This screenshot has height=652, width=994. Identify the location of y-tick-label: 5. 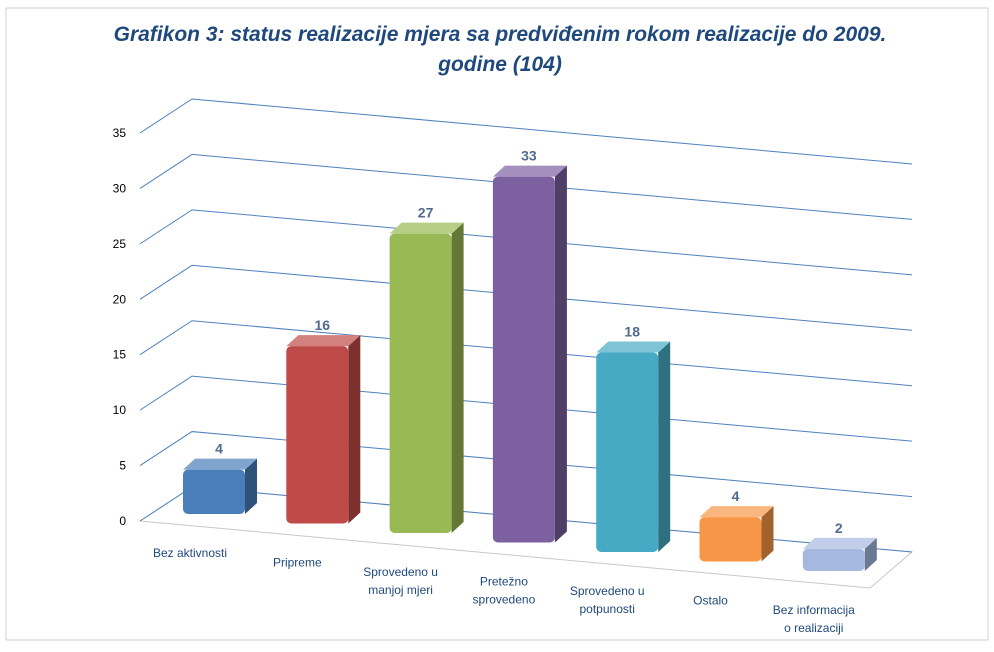
(122, 466).